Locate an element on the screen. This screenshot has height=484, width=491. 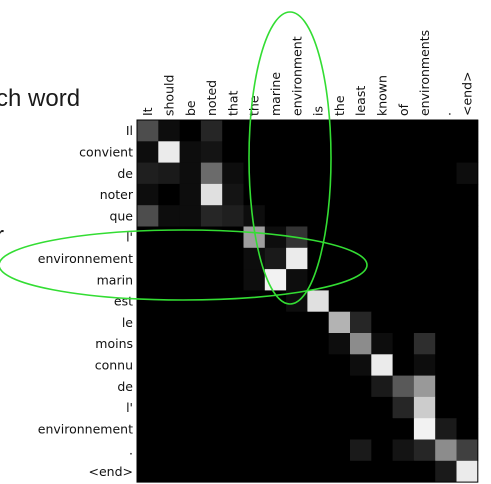
heatmap-cell-r14-c6 is located at coordinates (276, 429).